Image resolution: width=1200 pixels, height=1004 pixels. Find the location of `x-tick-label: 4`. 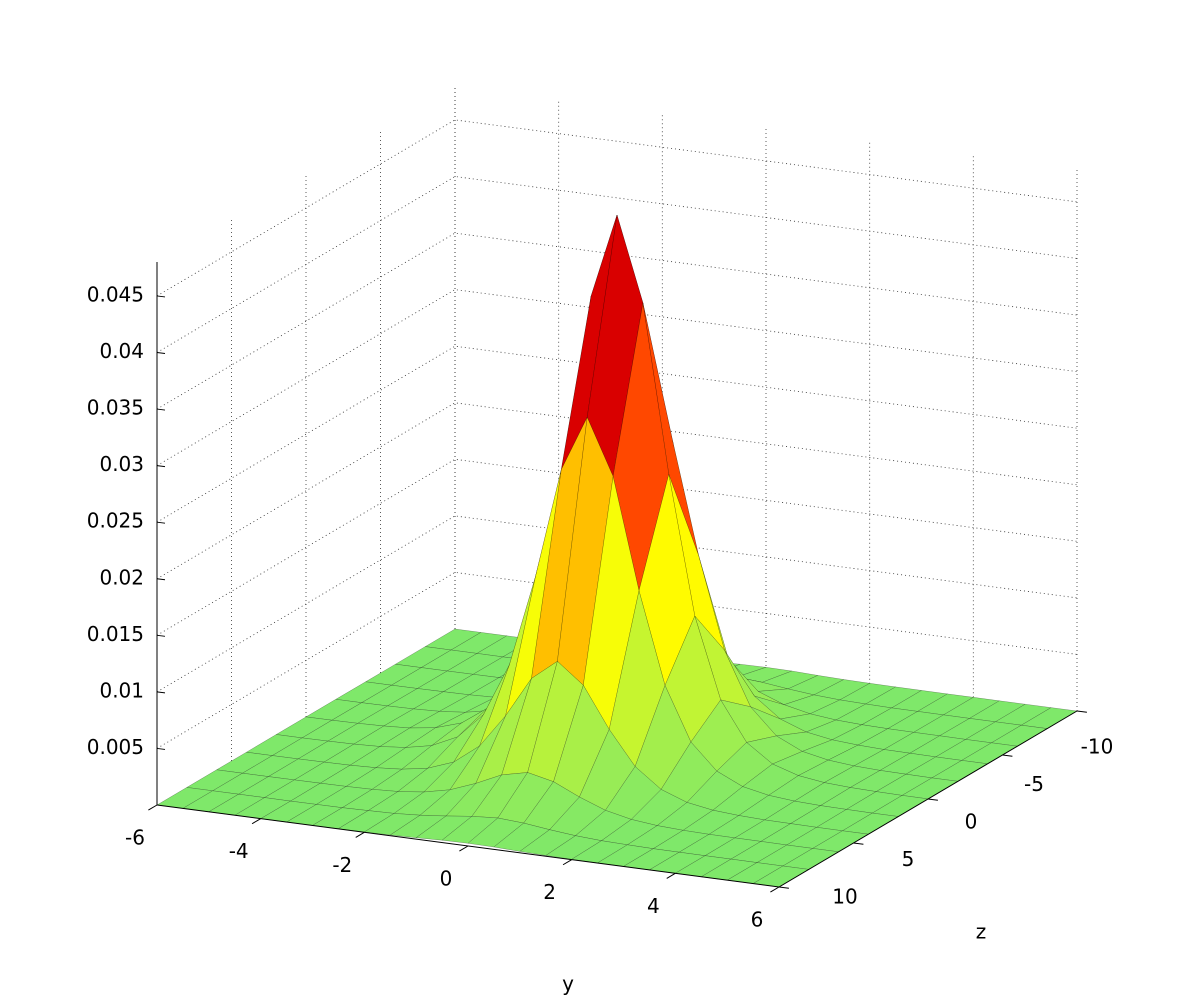

x-tick-label: 4 is located at coordinates (653, 906).